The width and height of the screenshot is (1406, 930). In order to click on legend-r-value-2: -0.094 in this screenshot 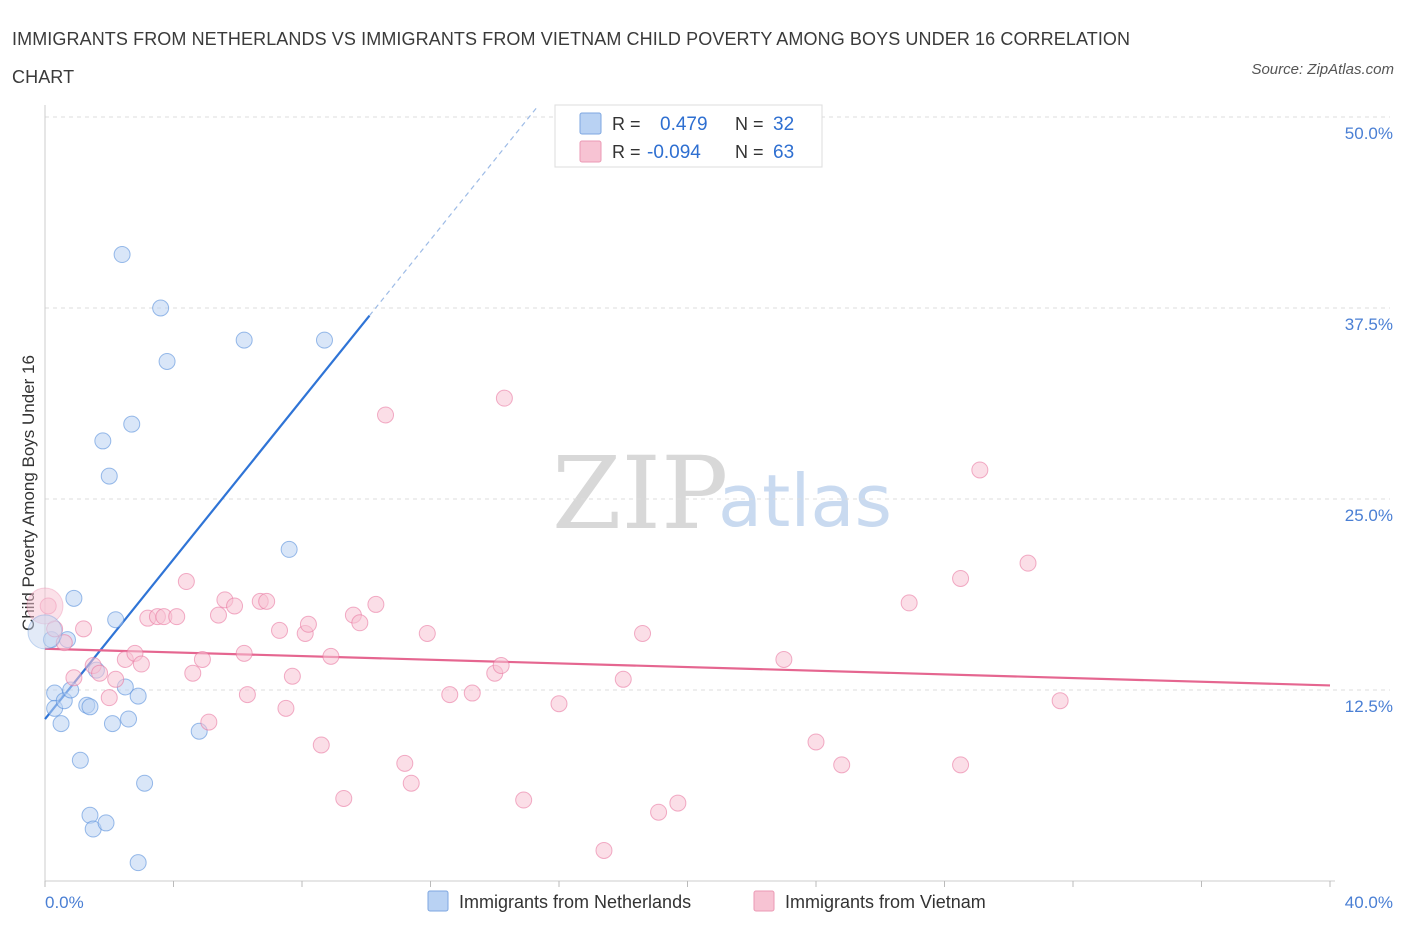, I will do `click(674, 152)`.